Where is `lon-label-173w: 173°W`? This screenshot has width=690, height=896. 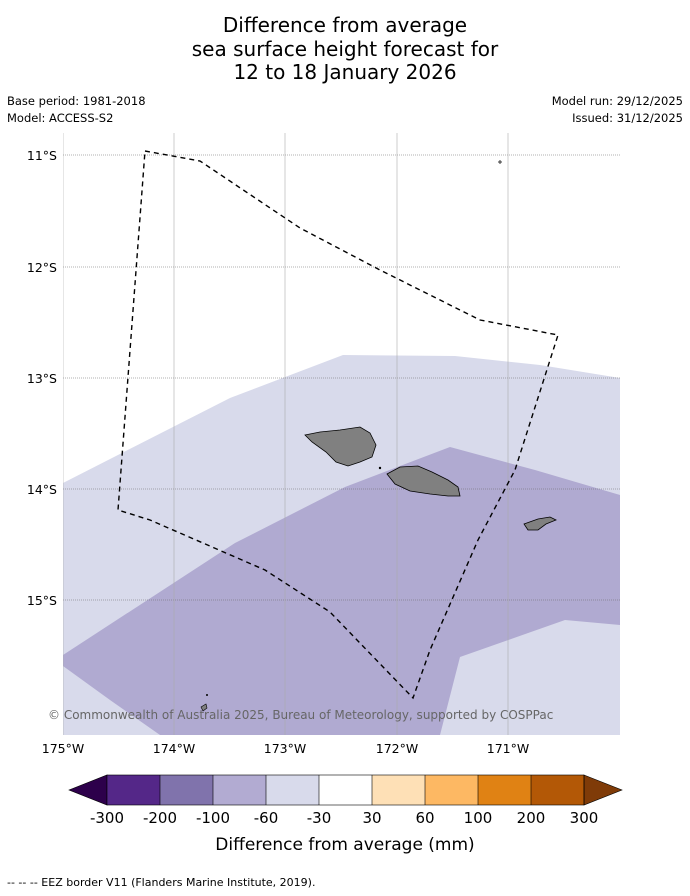
lon-label-173w: 173°W is located at coordinates (285, 748).